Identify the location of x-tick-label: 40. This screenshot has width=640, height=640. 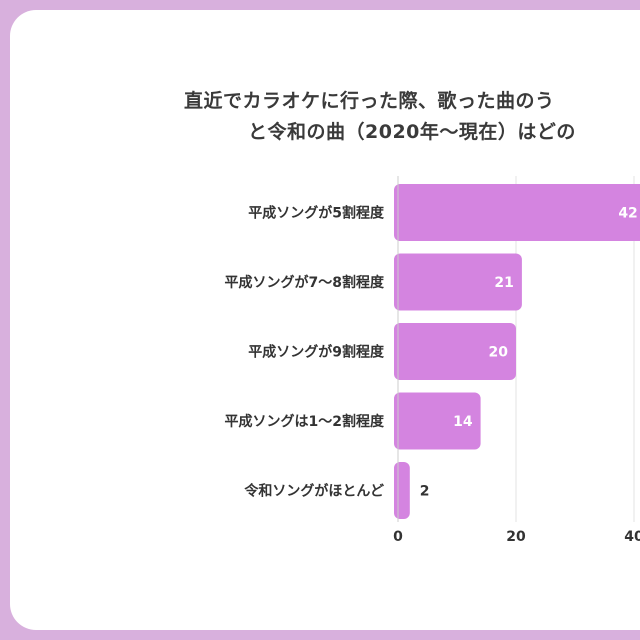
(632, 537).